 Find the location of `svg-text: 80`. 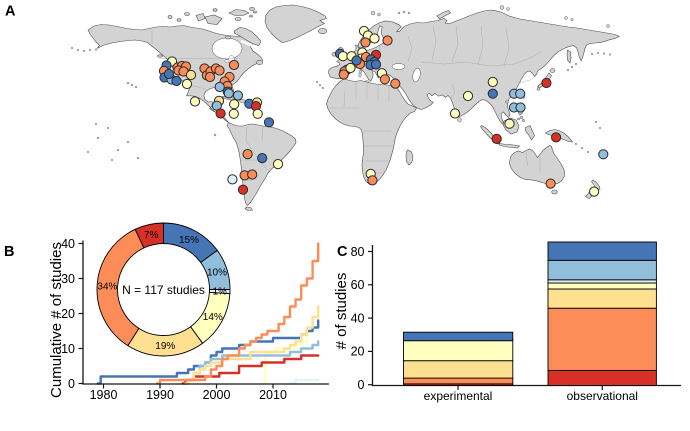

svg-text: 80 is located at coordinates (358, 252).